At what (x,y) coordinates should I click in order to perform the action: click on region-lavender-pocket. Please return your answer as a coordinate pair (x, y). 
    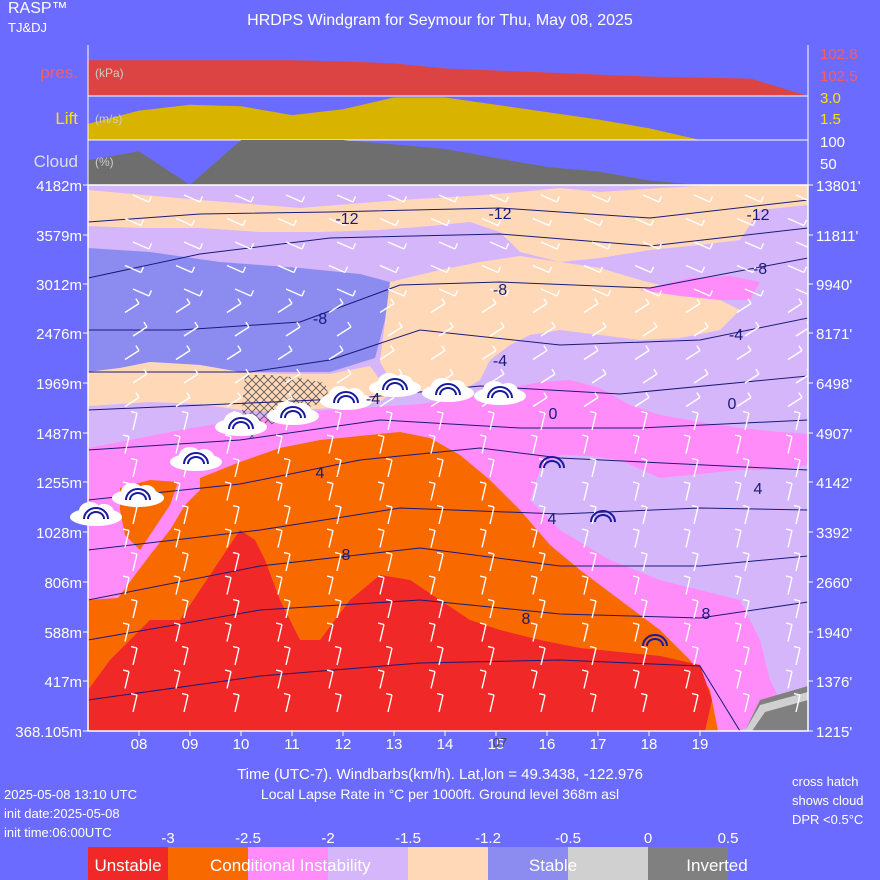
    Looking at the image, I should click on (650, 517).